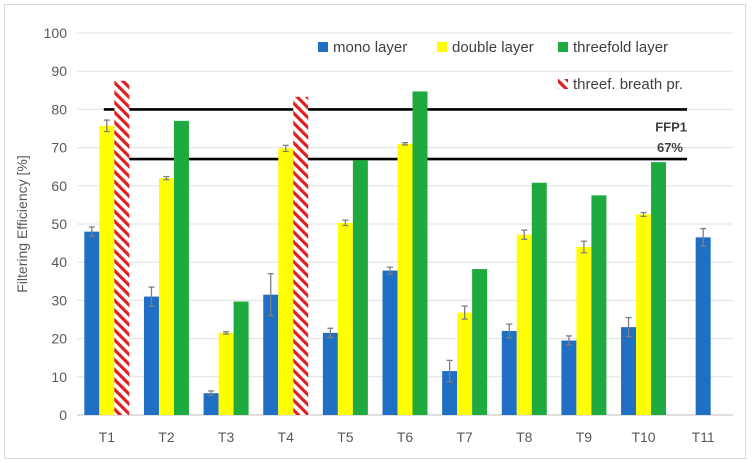 The image size is (752, 463). What do you see at coordinates (671, 126) in the screenshot?
I see `ffp1-label: FFP1` at bounding box center [671, 126].